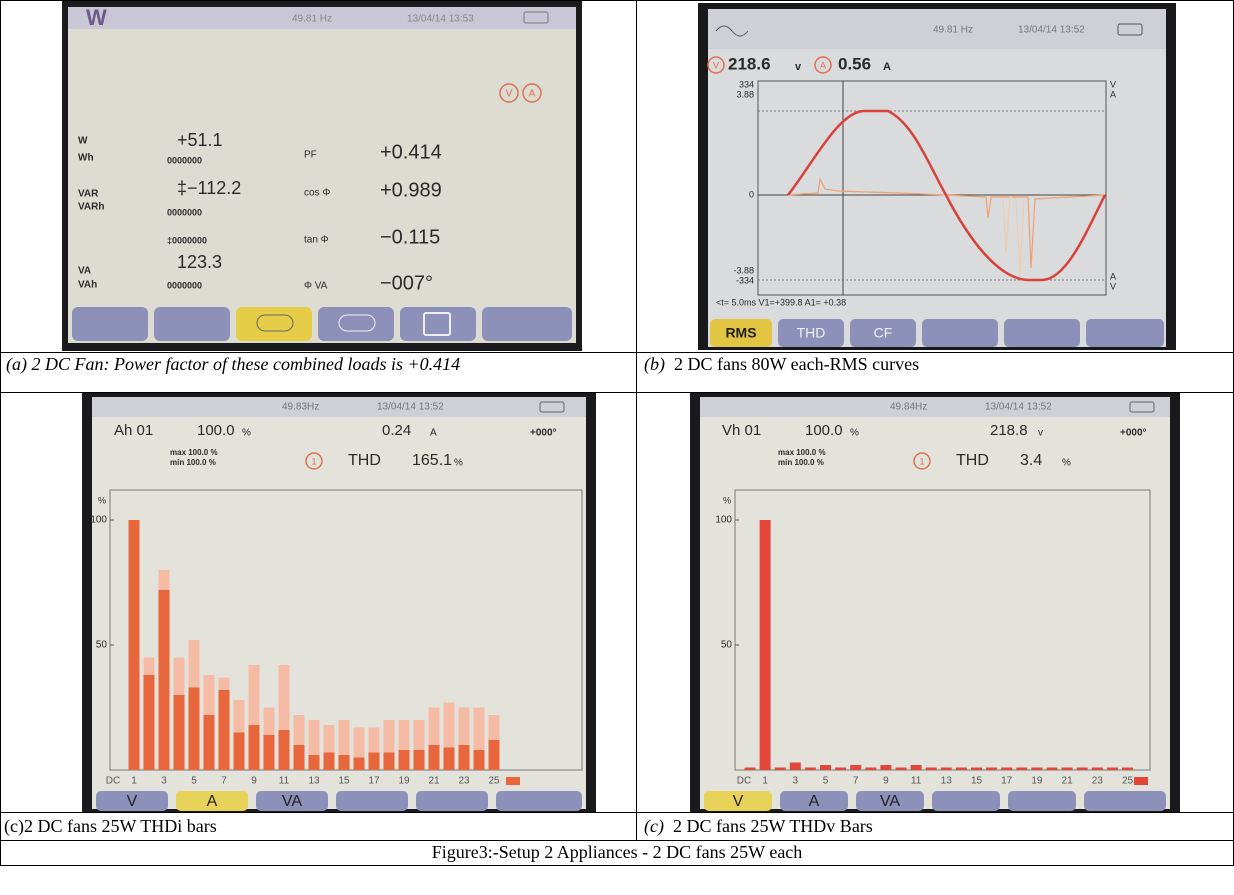 This screenshot has height=895, width=1234. I want to click on field-label: cos Φ, so click(317, 193).